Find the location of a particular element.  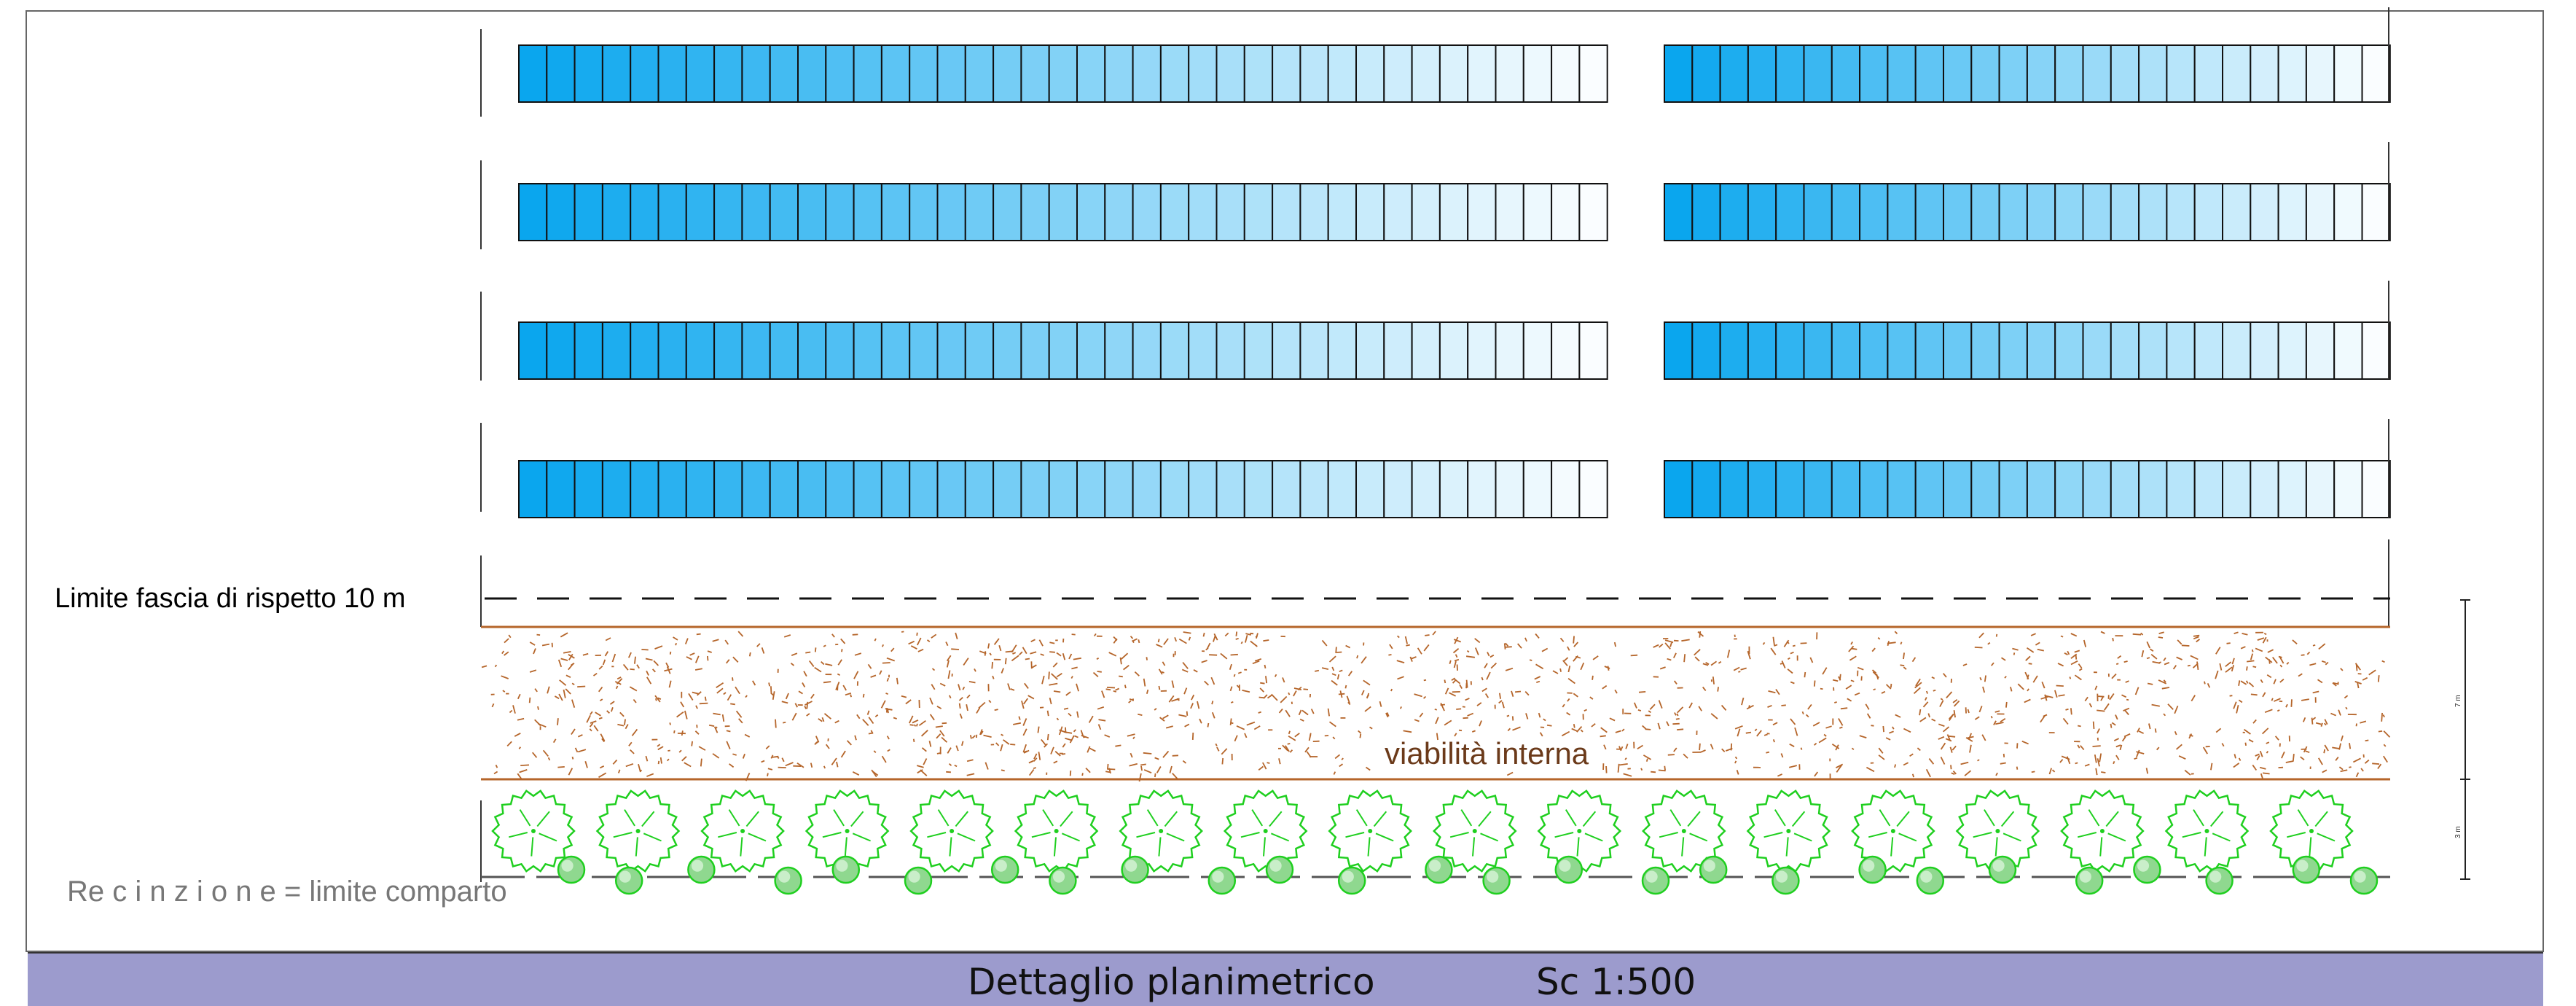

dimension-line: 7 m 3 m is located at coordinates (2462, 739).